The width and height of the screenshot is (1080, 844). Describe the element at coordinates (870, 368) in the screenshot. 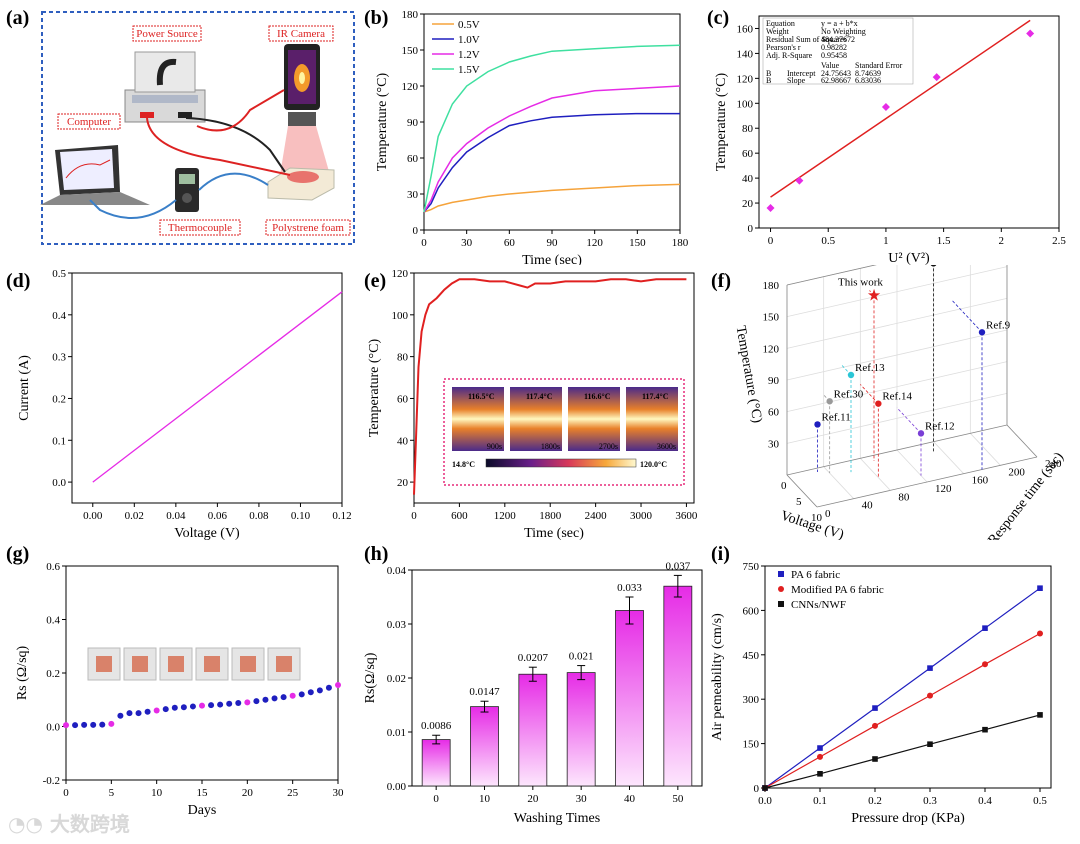

I see `point-label: Ref.13` at that location.